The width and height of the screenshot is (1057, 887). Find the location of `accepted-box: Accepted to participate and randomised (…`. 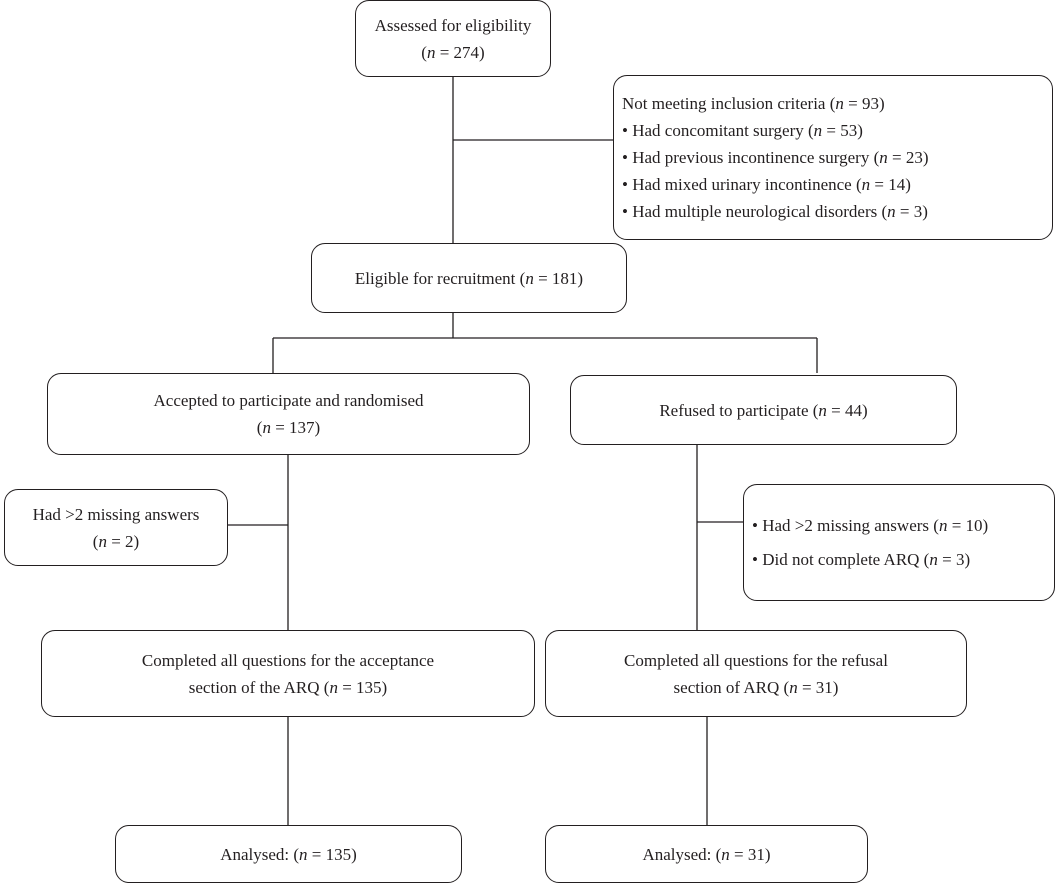

accepted-box: Accepted to participate and randomised (… is located at coordinates (288, 414).